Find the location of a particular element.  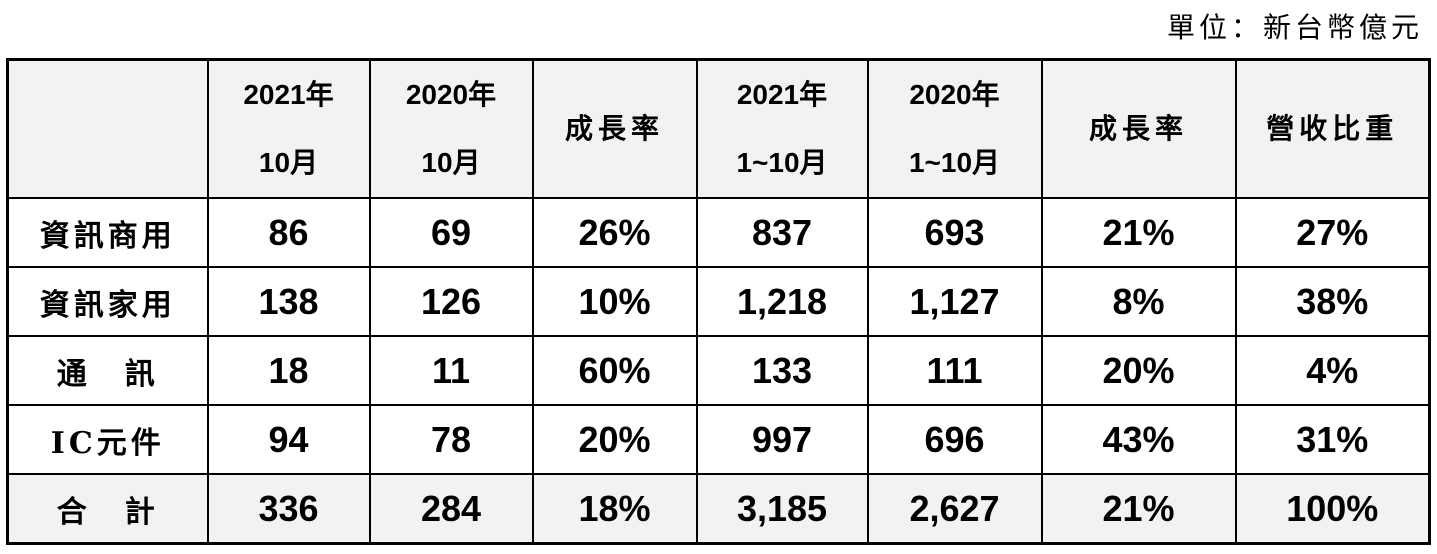

corner-cell is located at coordinates (107, 128).